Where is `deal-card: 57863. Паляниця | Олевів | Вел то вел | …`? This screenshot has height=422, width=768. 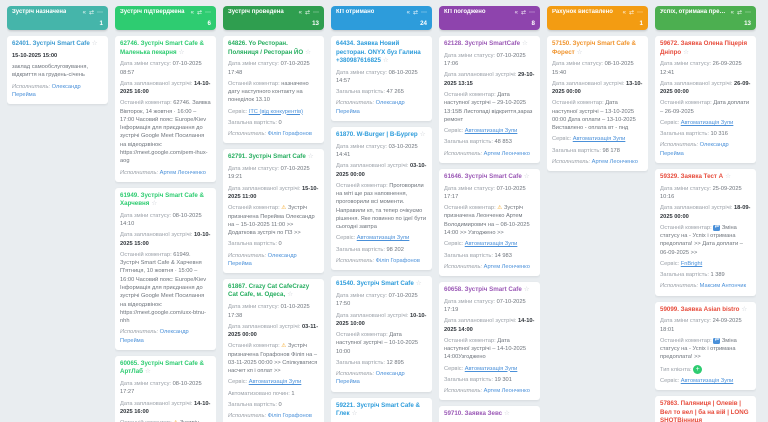 deal-card: 57863. Паляниця | Олевів | Вел то вел | … is located at coordinates (705, 409).